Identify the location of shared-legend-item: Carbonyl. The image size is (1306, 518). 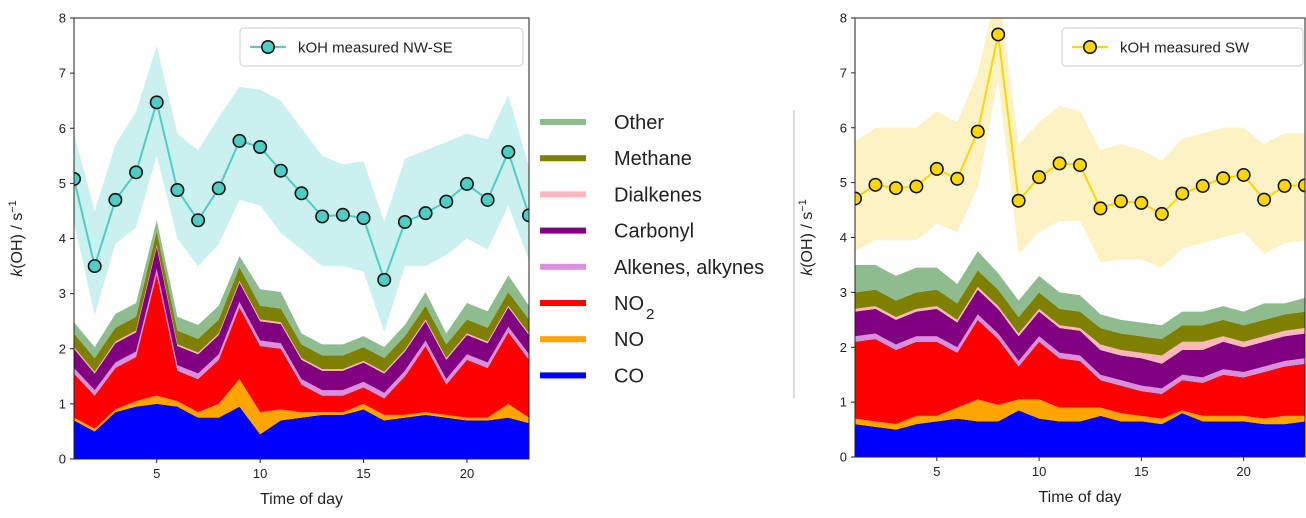
(617, 232).